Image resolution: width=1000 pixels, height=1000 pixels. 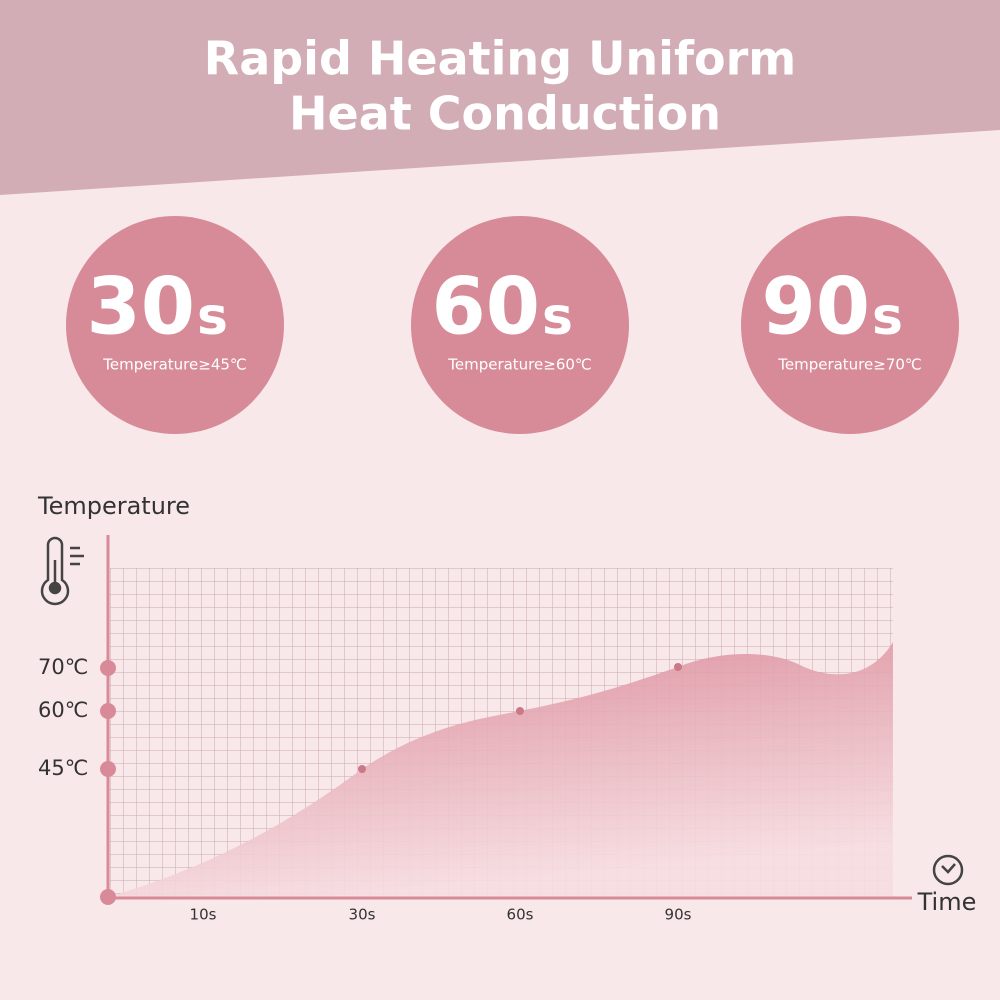 What do you see at coordinates (63, 768) in the screenshot?
I see `y-label: 45℃` at bounding box center [63, 768].